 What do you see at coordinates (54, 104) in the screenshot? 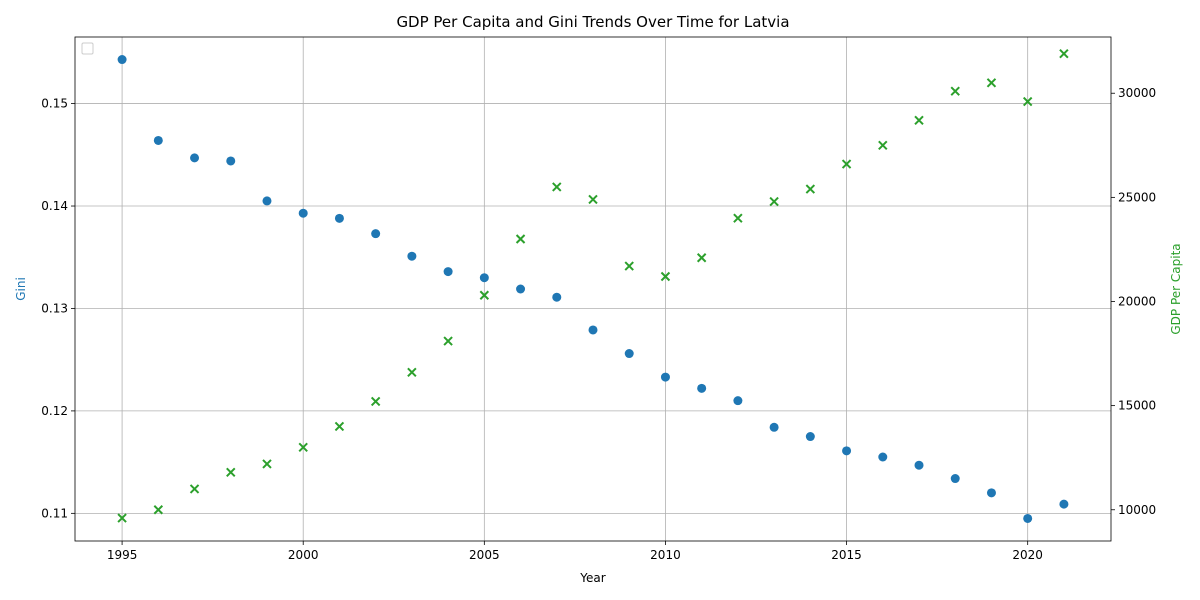
I see `left-y-tick-label: 0.15` at bounding box center [54, 104].